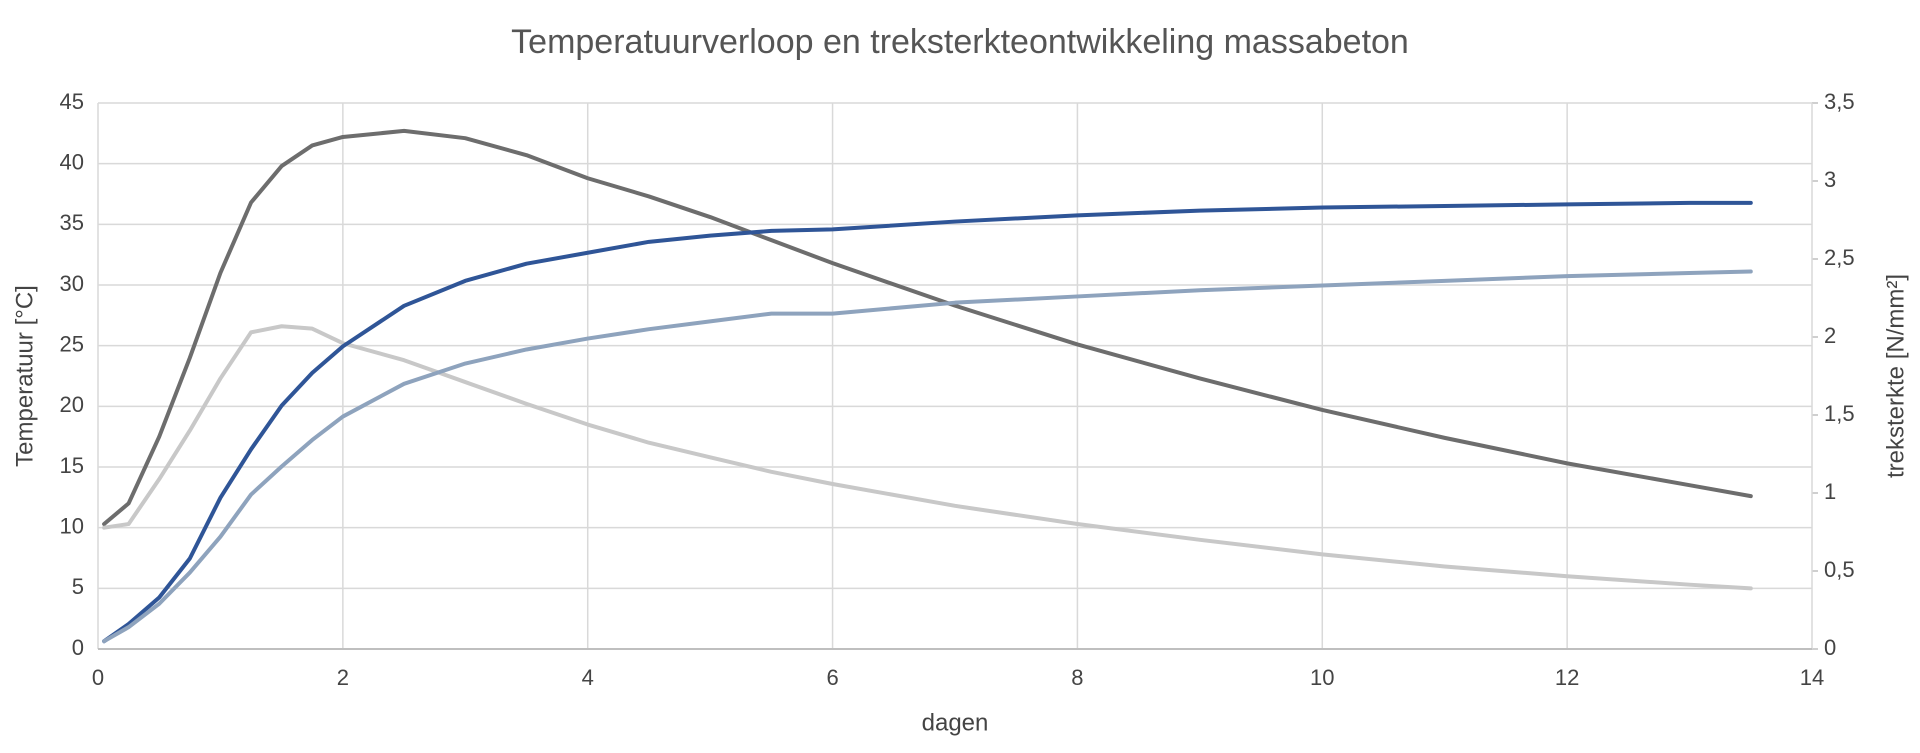  Describe the element at coordinates (588, 677) in the screenshot. I see `x-tick-label: 4` at that location.